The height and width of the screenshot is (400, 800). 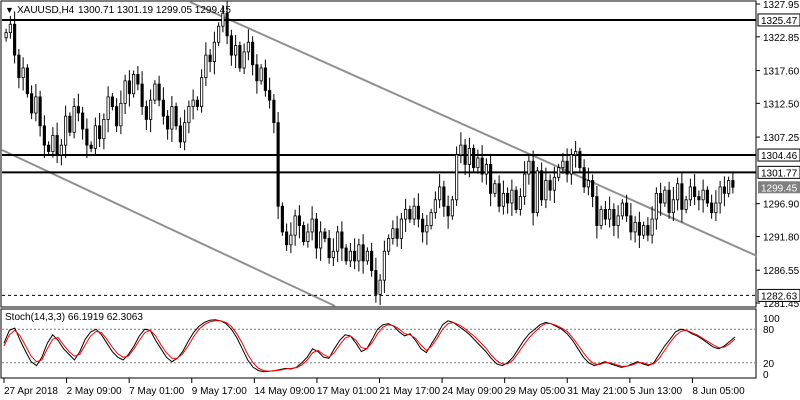 I want to click on stoch-signal-line, so click(x=369, y=346).